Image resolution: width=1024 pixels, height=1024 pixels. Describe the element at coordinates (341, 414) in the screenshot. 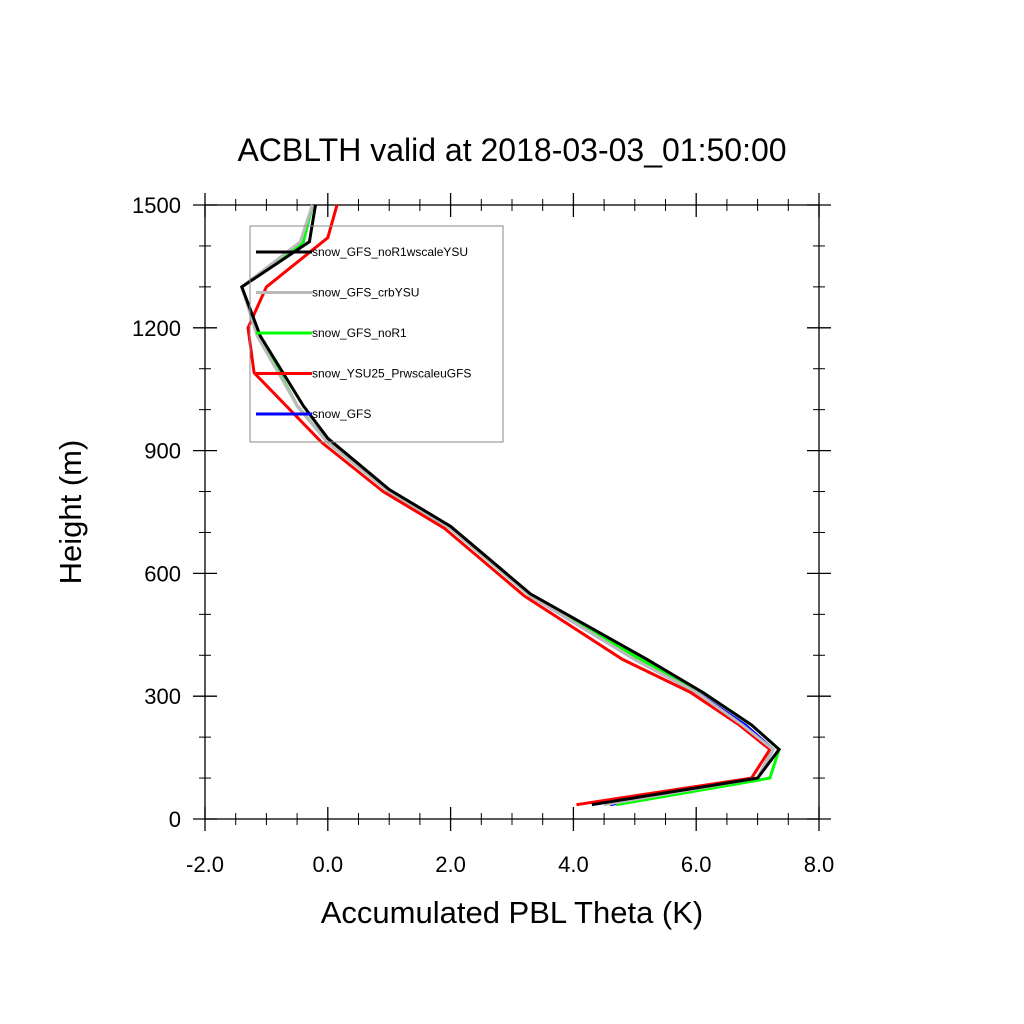

I see `legend-label-snow-gfs: snow_GFS` at that location.